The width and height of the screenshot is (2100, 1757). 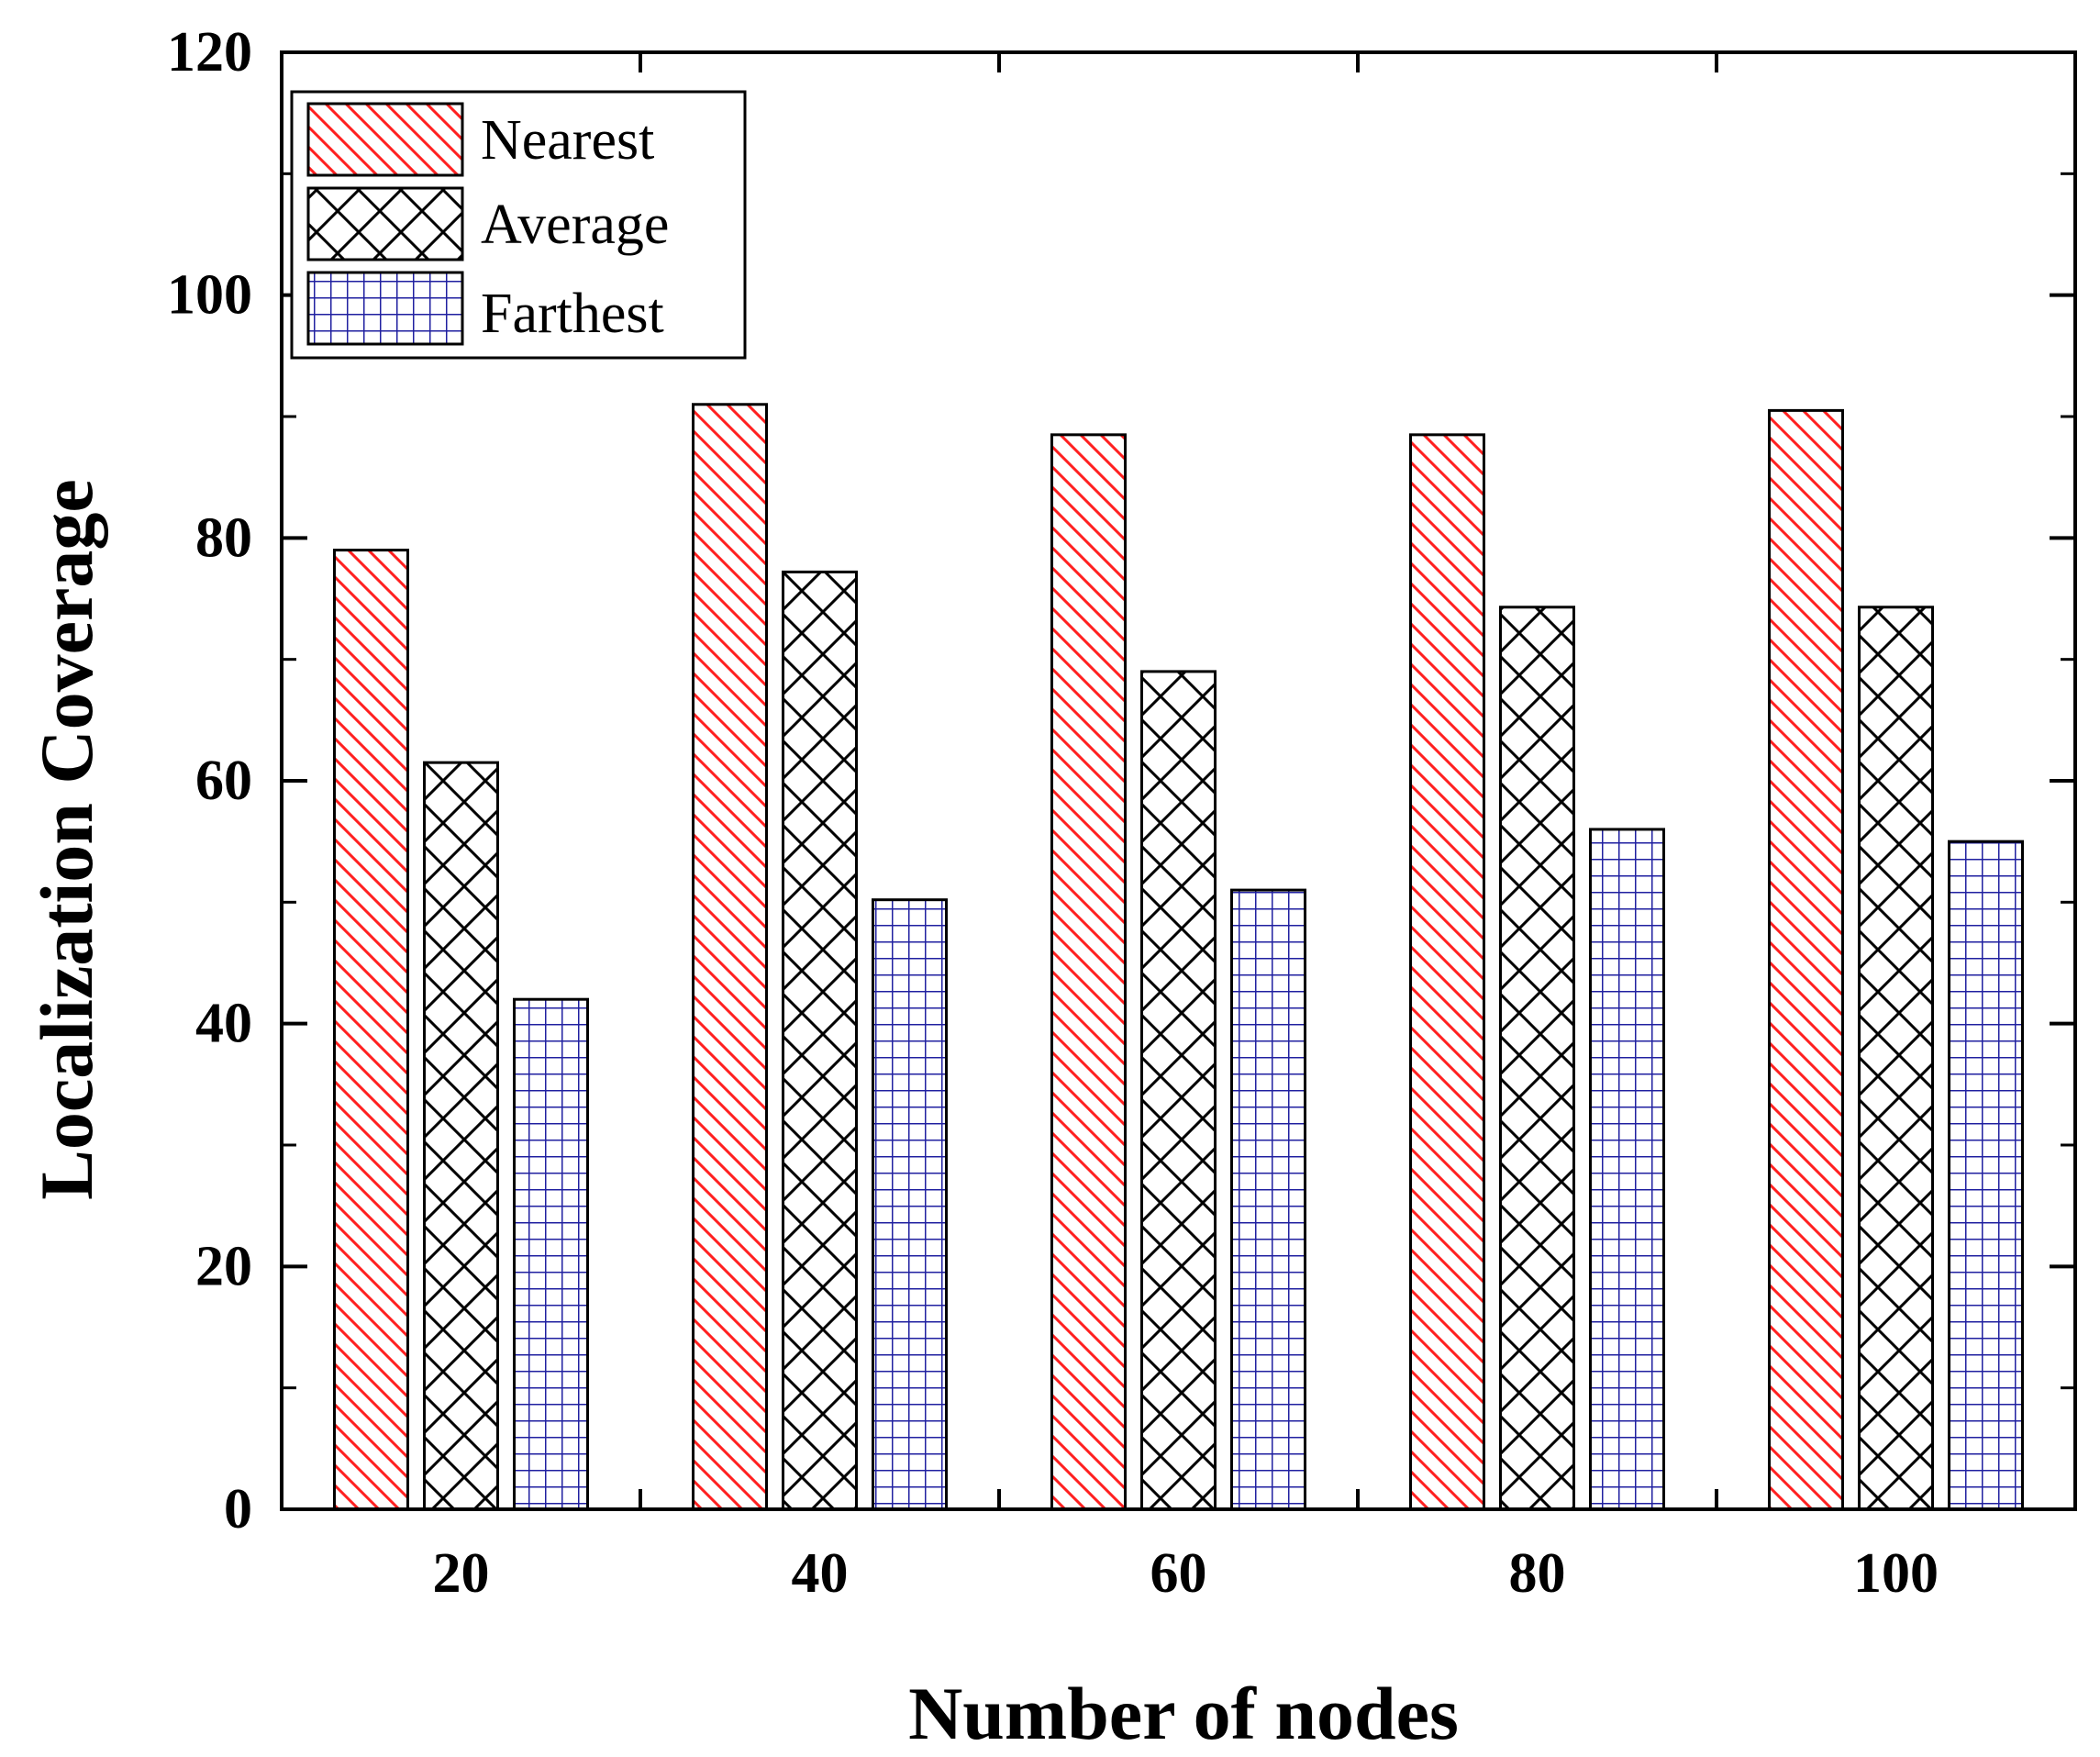 What do you see at coordinates (573, 314) in the screenshot?
I see `legend-label-farthest: Farthest` at bounding box center [573, 314].